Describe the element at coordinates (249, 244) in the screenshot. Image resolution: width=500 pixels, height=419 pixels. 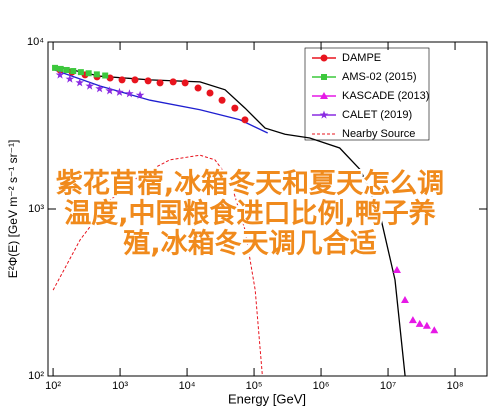
I see `overlay-text: 殖,冰箱冬天调几合适` at that location.